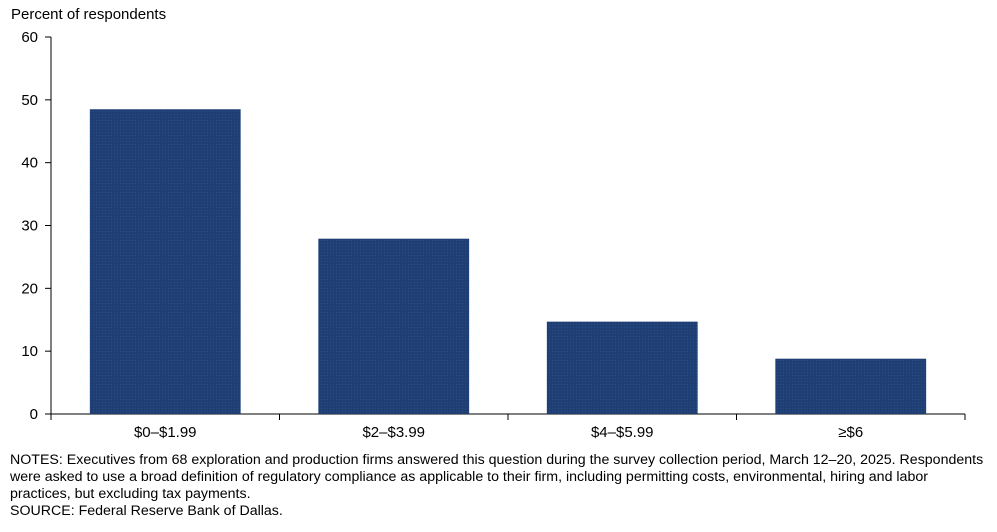  Describe the element at coordinates (29, 351) in the screenshot. I see `y-tick-label: 10` at that location.